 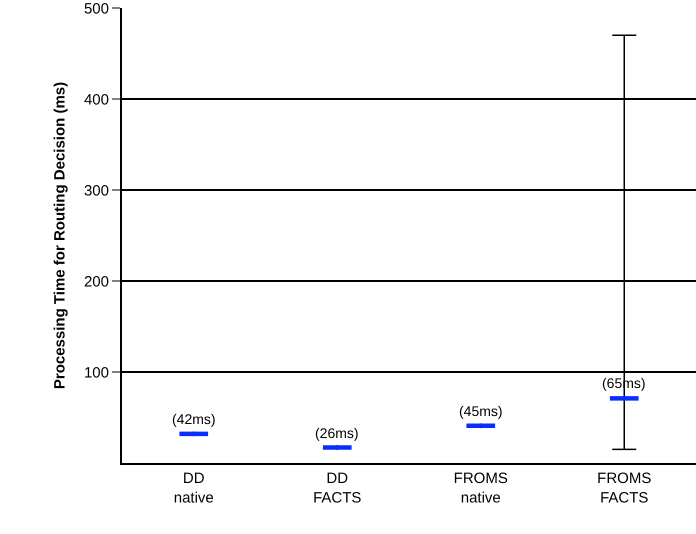 I want to click on y-tick-label: 300, so click(x=96, y=191).